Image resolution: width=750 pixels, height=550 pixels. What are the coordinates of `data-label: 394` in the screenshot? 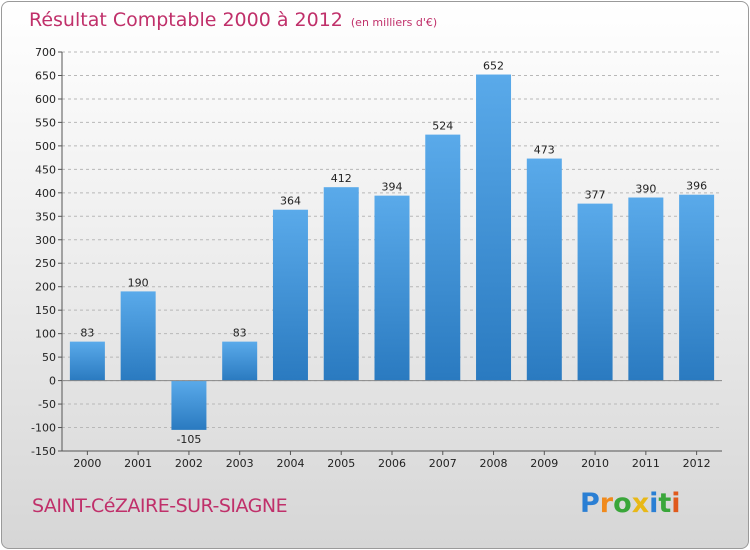 It's located at (392, 187).